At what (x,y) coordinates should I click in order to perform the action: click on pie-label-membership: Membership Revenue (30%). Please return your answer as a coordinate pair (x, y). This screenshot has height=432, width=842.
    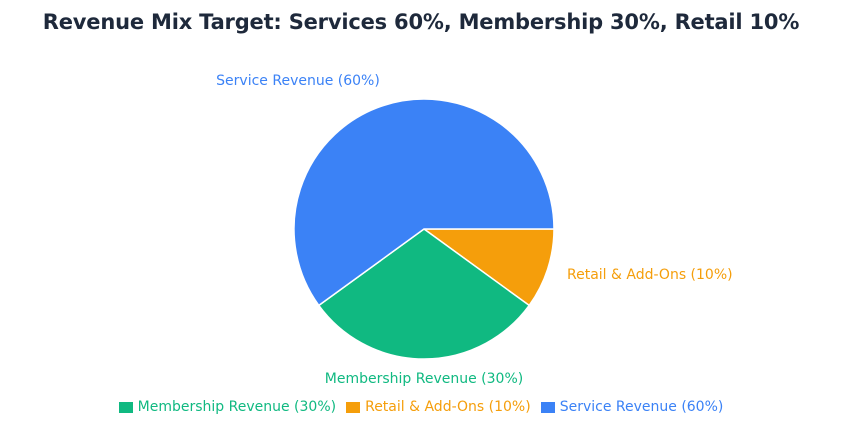
    Looking at the image, I should click on (424, 379).